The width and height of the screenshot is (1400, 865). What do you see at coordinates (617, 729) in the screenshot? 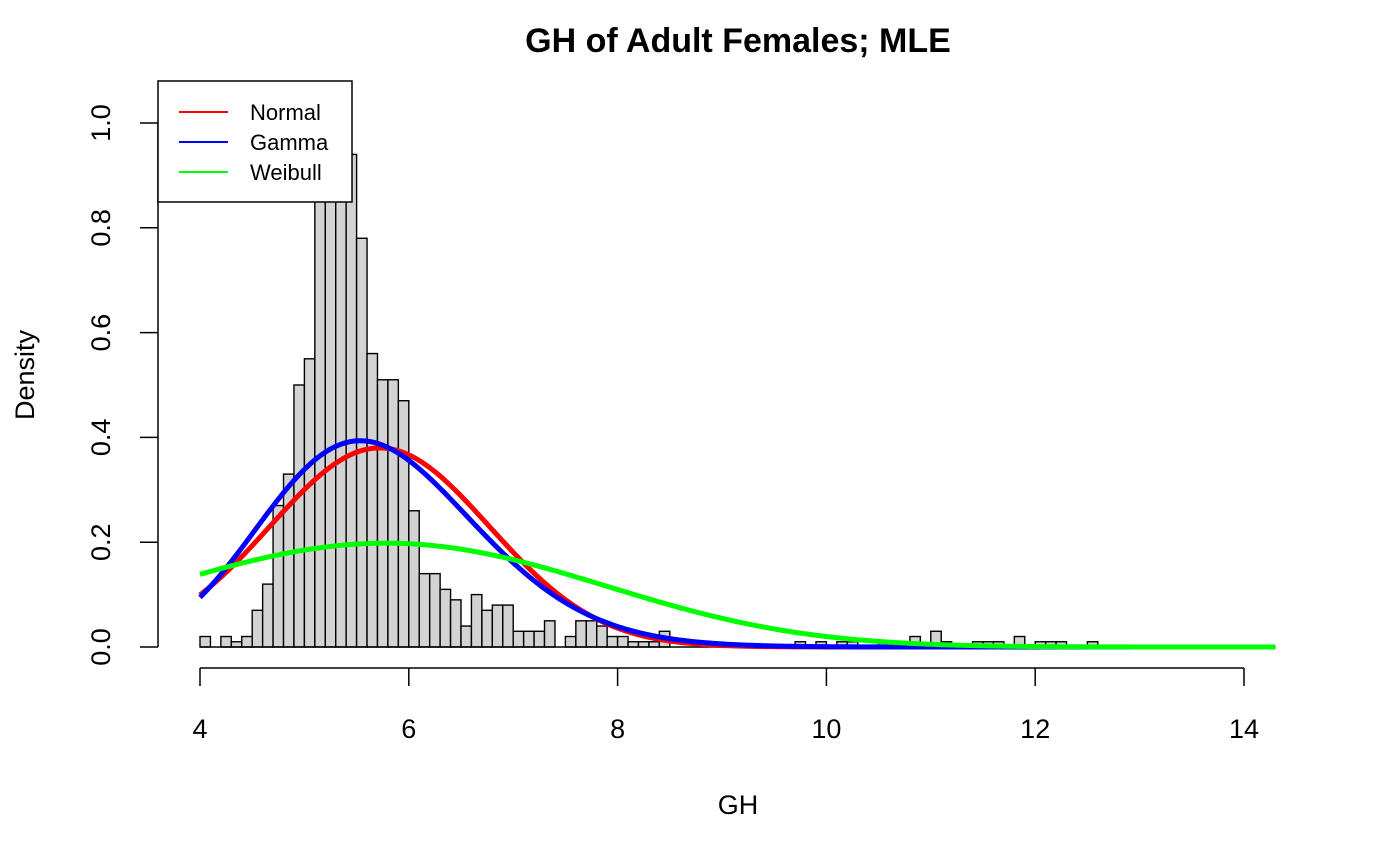
I see `x-tick-label: 8` at bounding box center [617, 729].